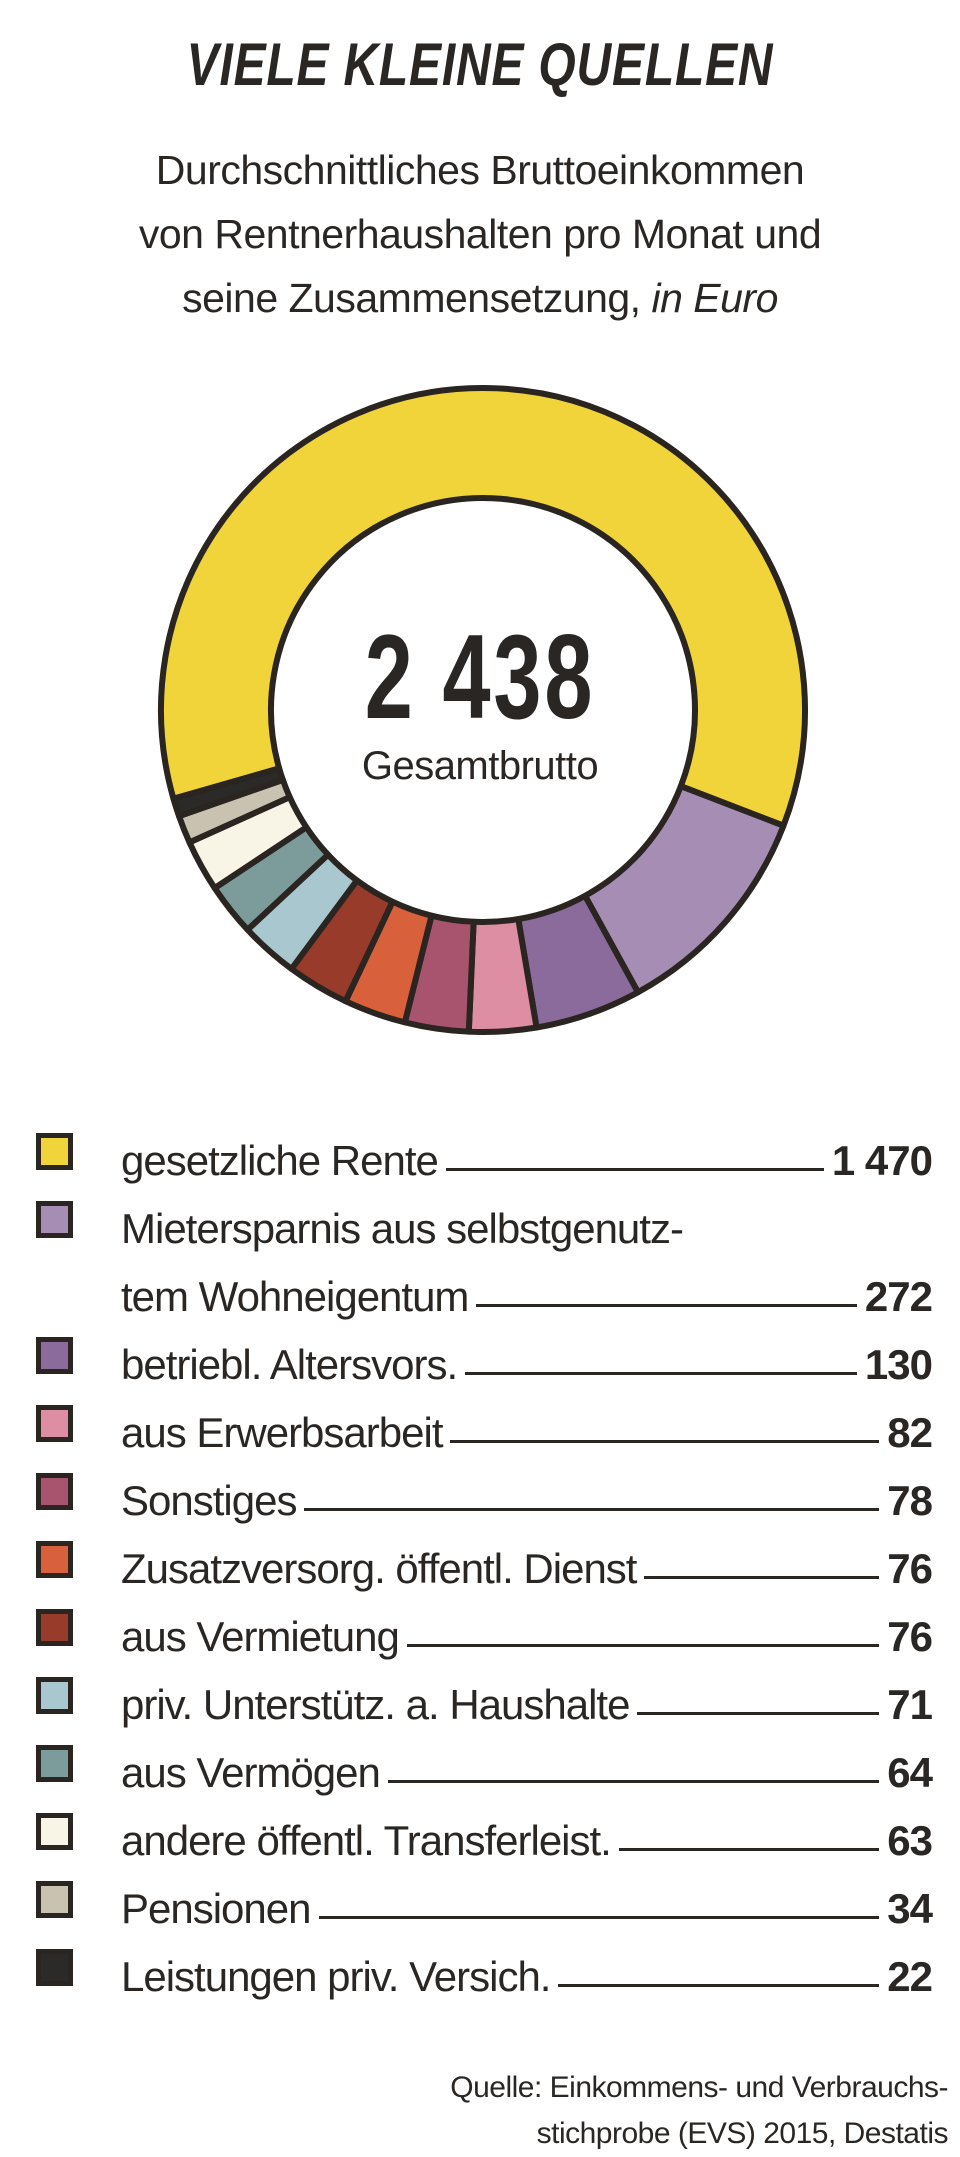 The height and width of the screenshot is (2157, 960). I want to click on legend-item: aus Vermietung 76, so click(484, 1627).